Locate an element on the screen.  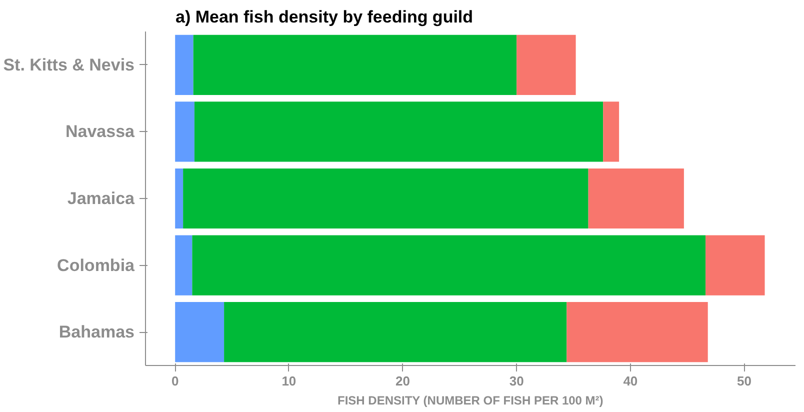
x-tick-label: 30 is located at coordinates (516, 381).